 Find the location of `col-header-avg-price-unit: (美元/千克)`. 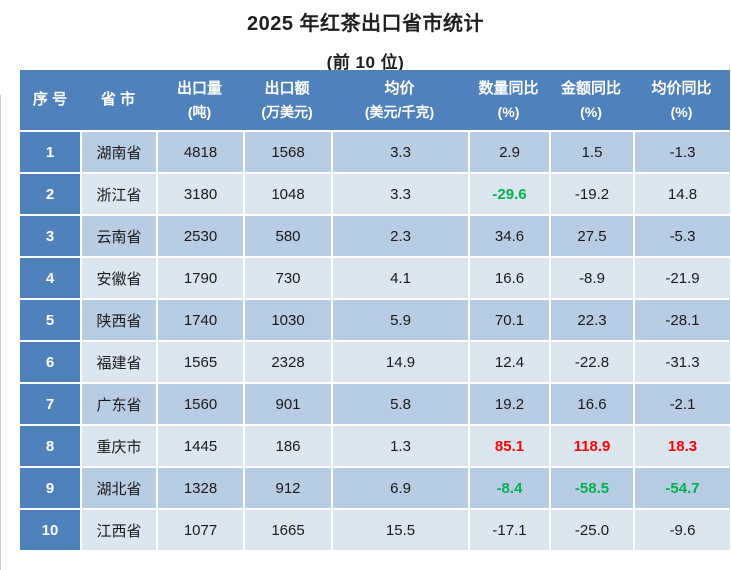

col-header-avg-price-unit: (美元/千克) is located at coordinates (399, 112).